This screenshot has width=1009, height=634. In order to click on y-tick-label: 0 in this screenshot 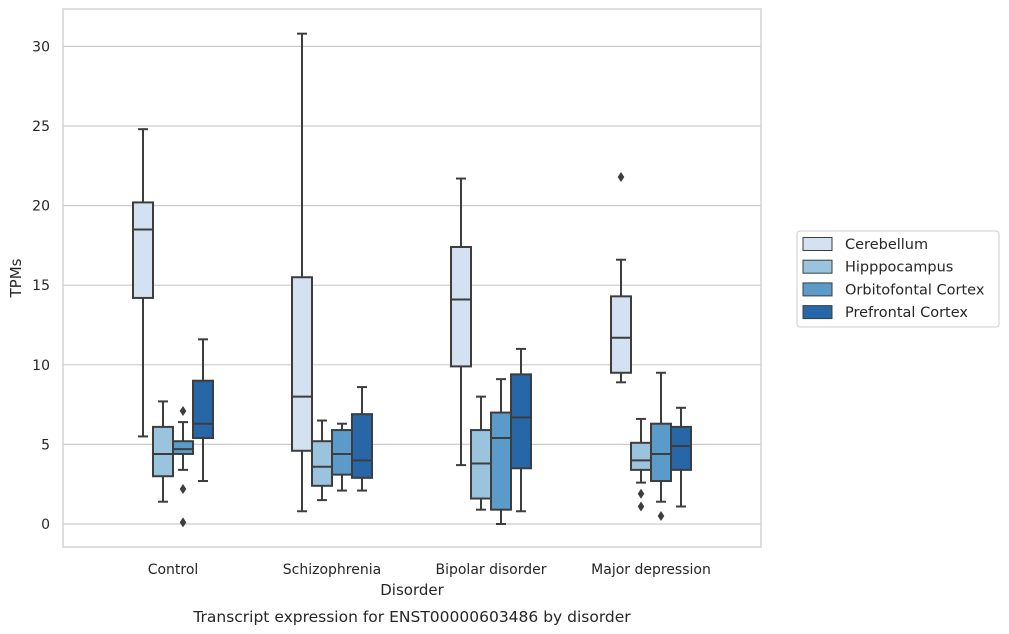, I will do `click(45, 525)`.